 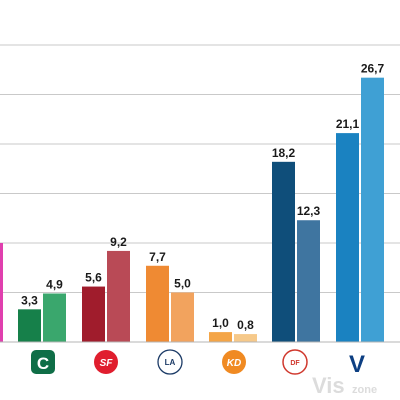 I want to click on value-label: 1,0, so click(x=220, y=323).